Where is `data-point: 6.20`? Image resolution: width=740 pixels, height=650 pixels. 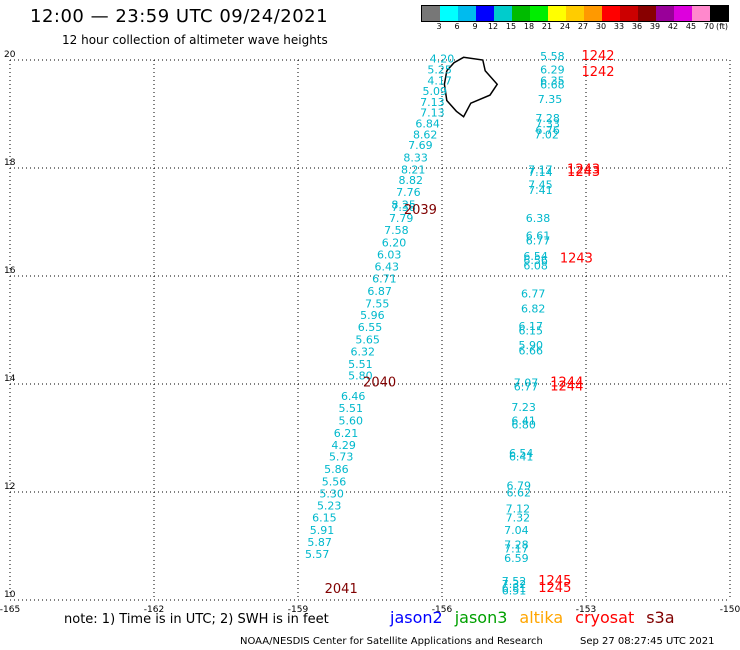 data-point: 6.20 is located at coordinates (394, 242).